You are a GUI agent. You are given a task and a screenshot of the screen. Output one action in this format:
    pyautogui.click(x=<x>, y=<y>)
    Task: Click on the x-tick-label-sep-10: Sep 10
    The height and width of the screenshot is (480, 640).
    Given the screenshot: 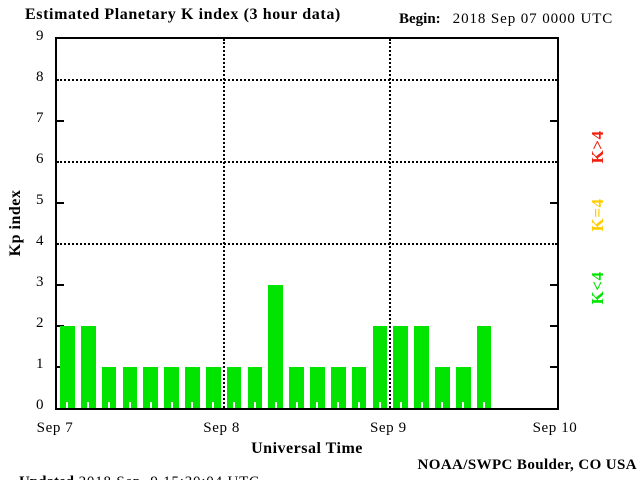 What is the action you would take?
    pyautogui.click(x=555, y=428)
    